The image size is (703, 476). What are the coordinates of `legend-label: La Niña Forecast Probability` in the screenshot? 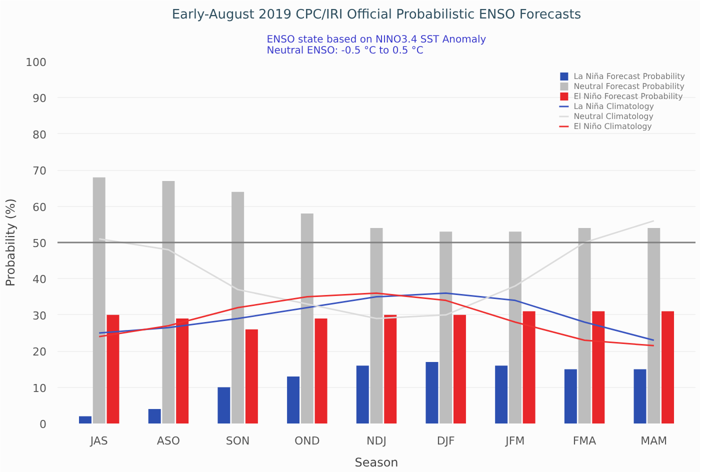 It's located at (629, 76).